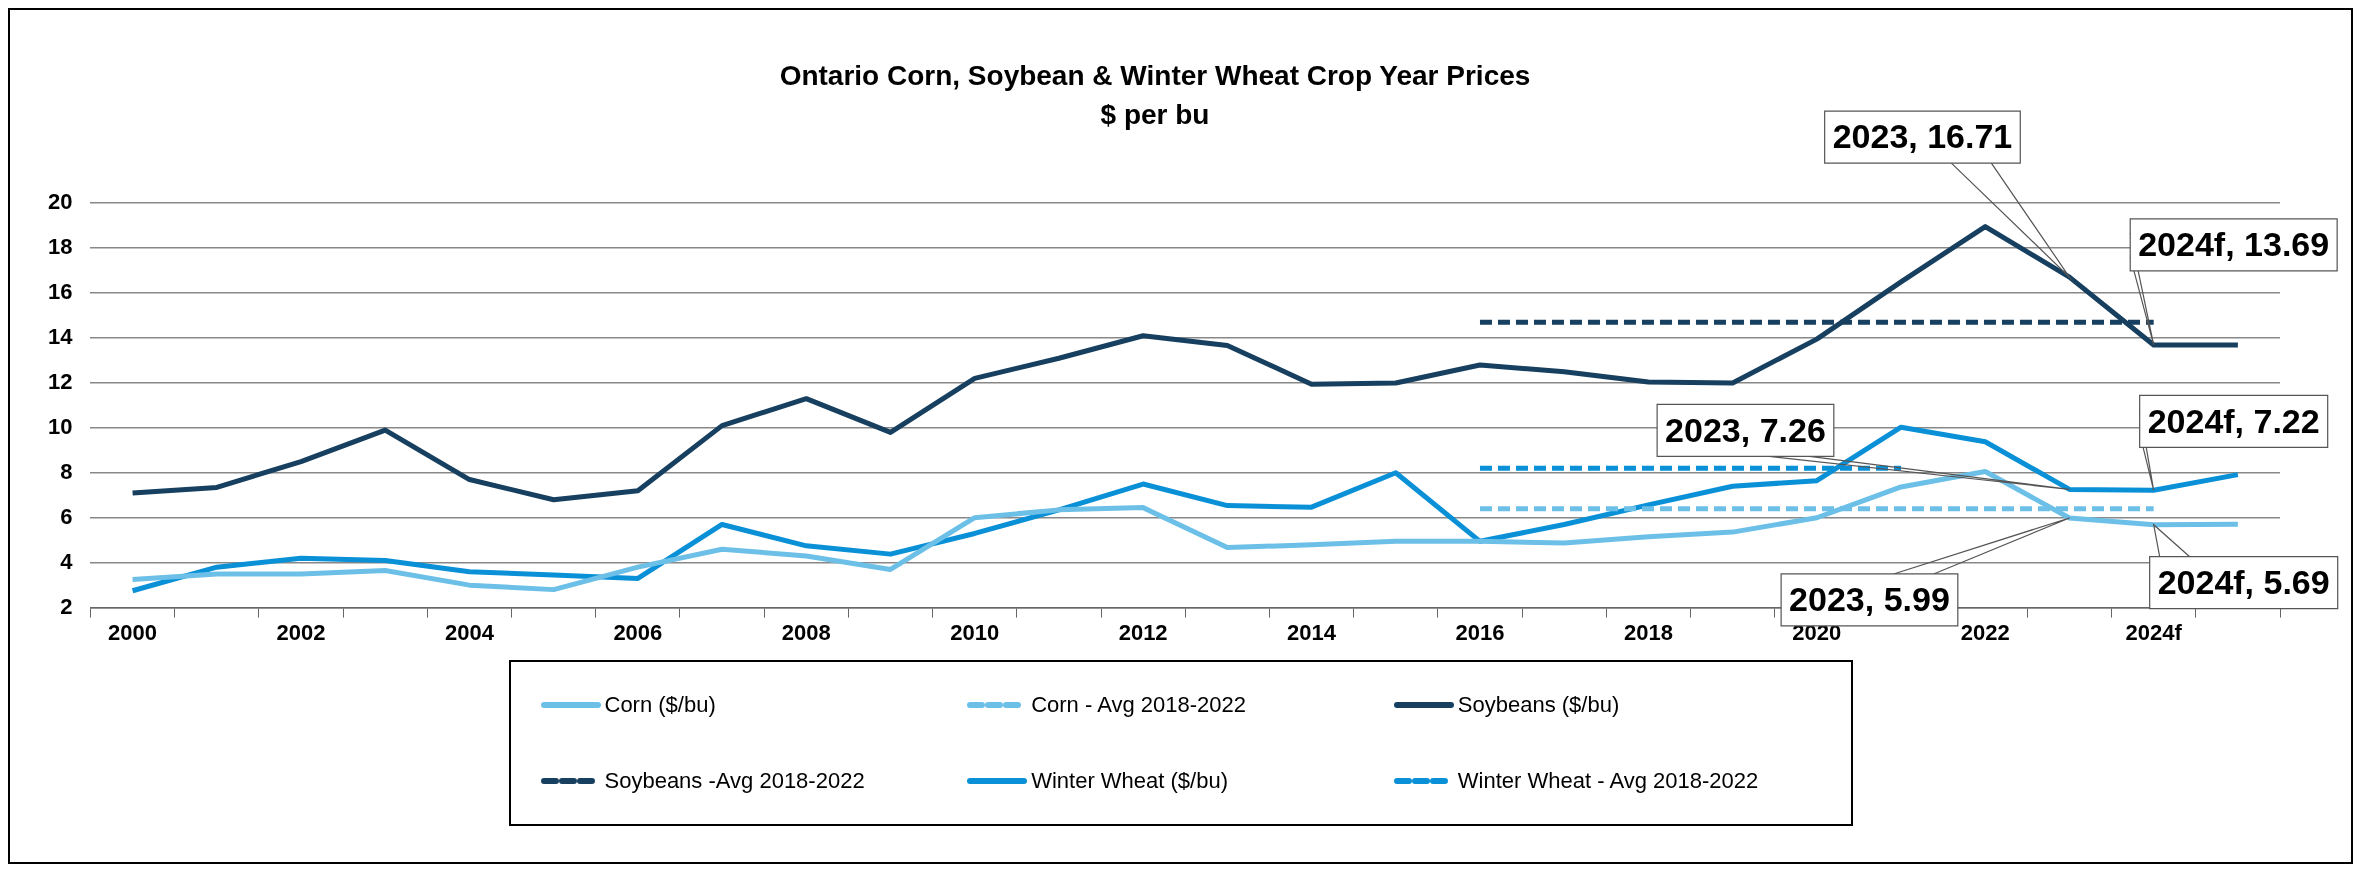 The width and height of the screenshot is (2367, 878). Describe the element at coordinates (133, 632) in the screenshot. I see `x-tick-label: 2000` at that location.